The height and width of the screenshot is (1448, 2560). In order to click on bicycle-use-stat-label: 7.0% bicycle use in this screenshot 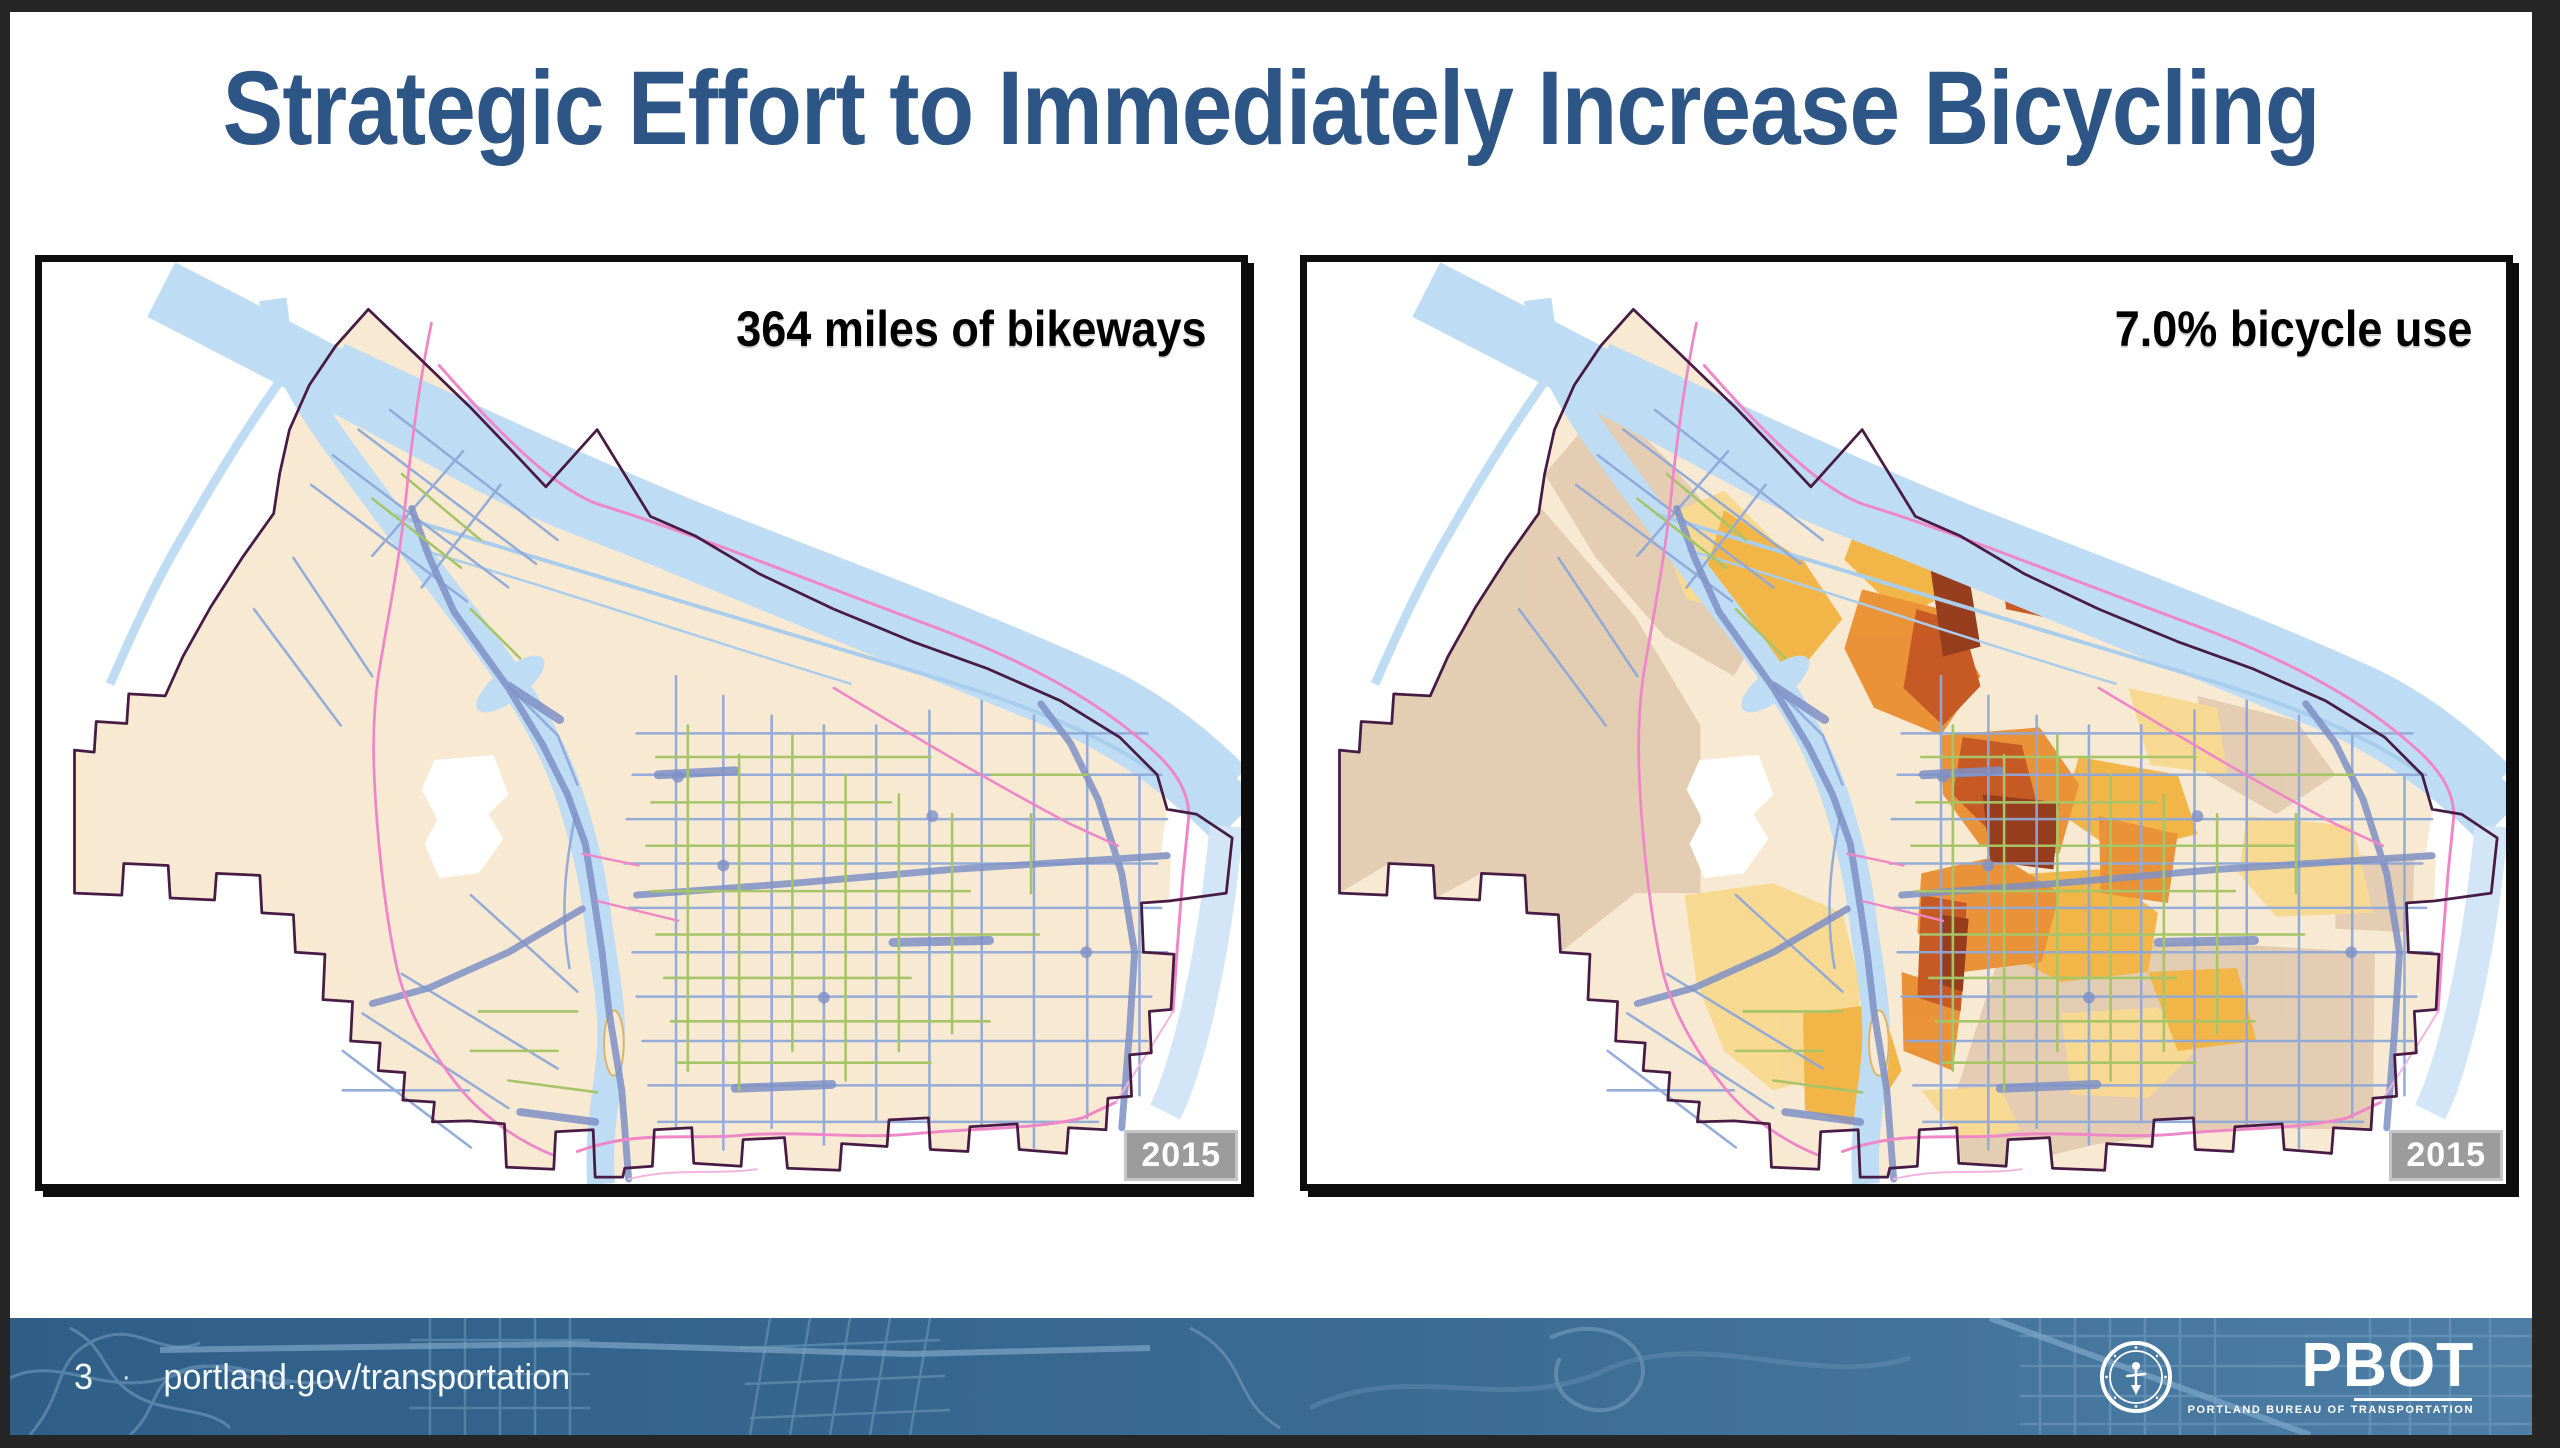, I will do `click(2293, 329)`.